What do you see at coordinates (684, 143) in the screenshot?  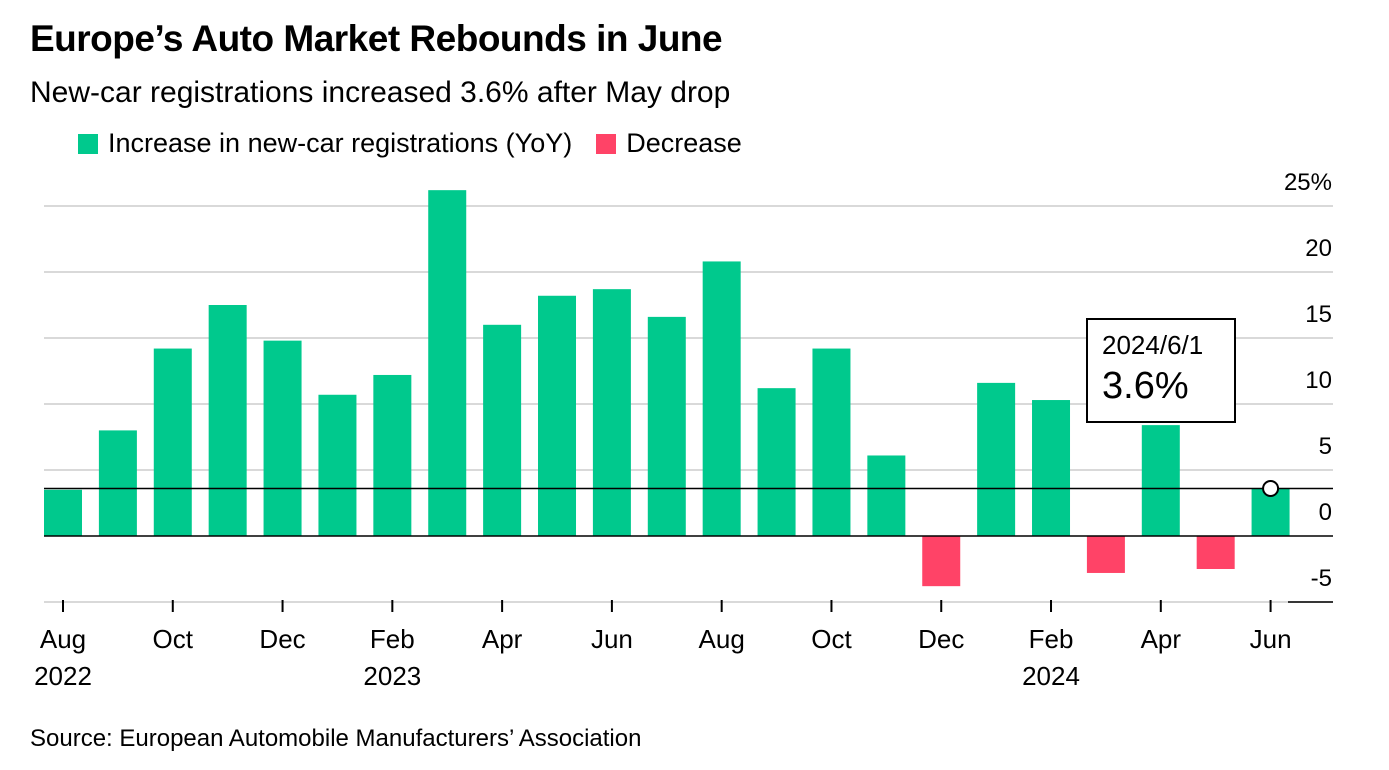 I see `legend-label-decrease: Decrease` at bounding box center [684, 143].